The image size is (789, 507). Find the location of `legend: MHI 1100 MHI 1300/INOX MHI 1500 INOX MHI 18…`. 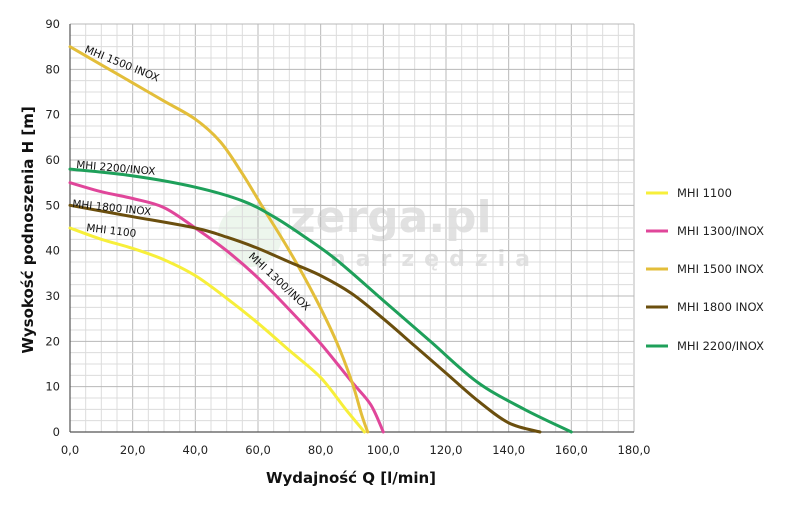

legend: MHI 1100 MHI 1300/INOX MHI 1500 INOX MHI 18… is located at coordinates (705, 269).